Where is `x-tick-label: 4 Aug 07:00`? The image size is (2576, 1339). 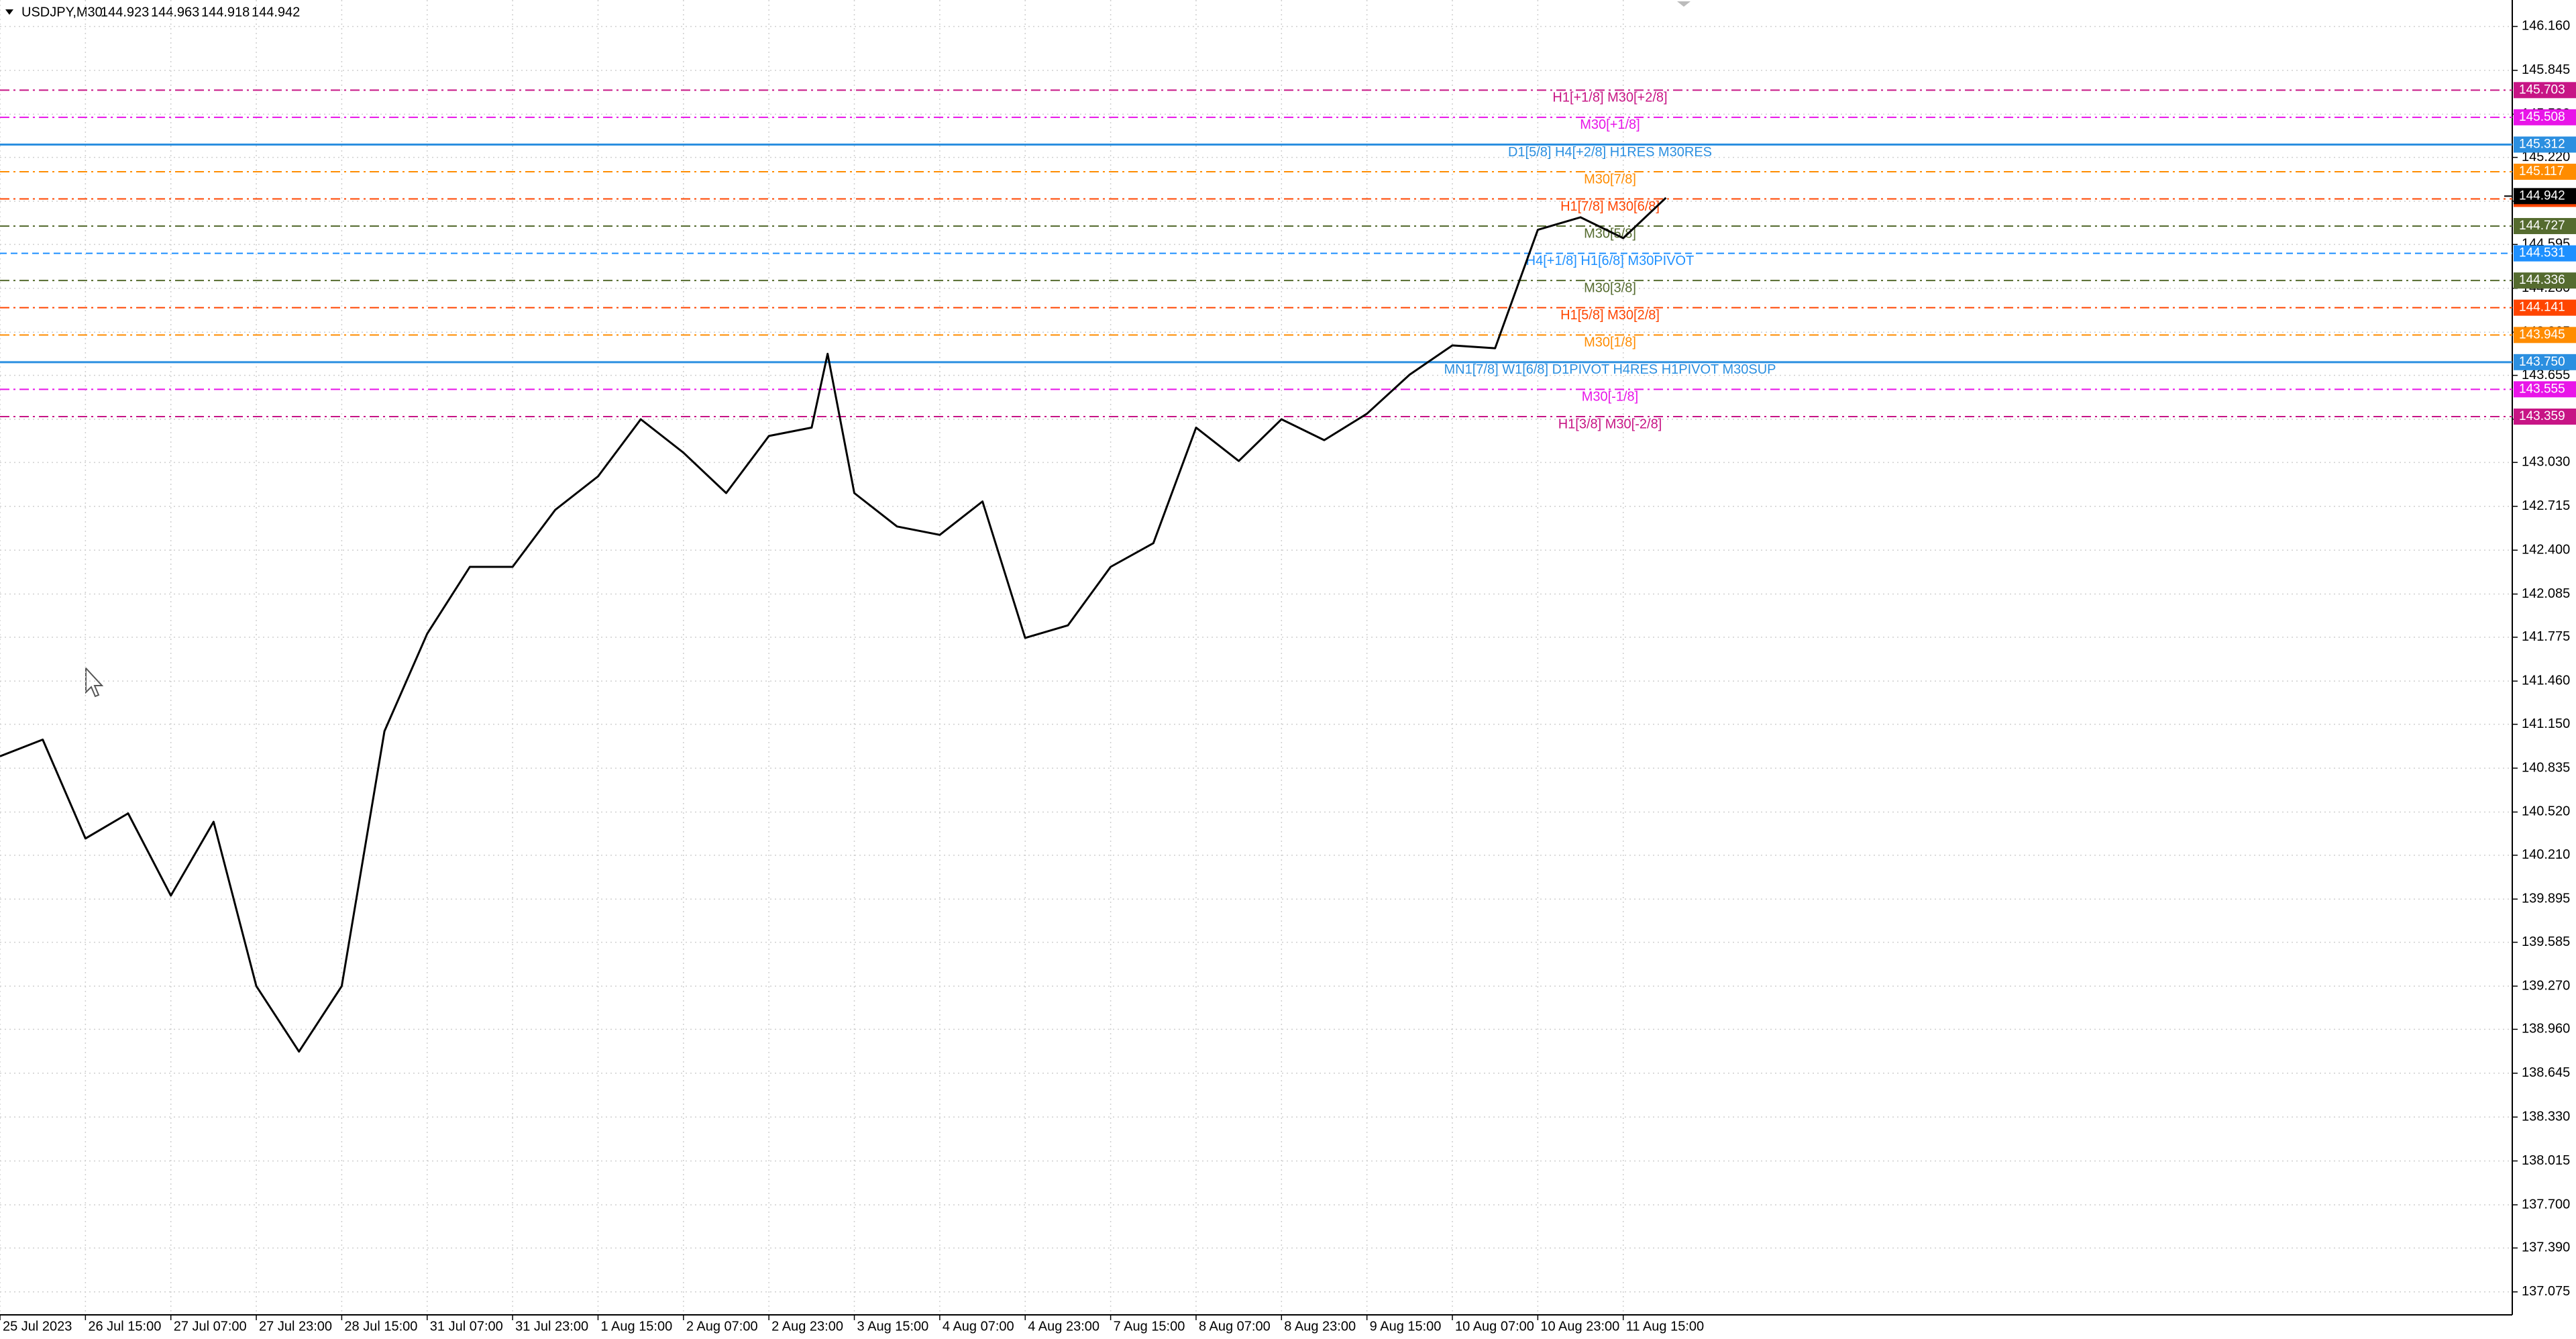
x-tick-label: 4 Aug 07:00 is located at coordinates (978, 1326).